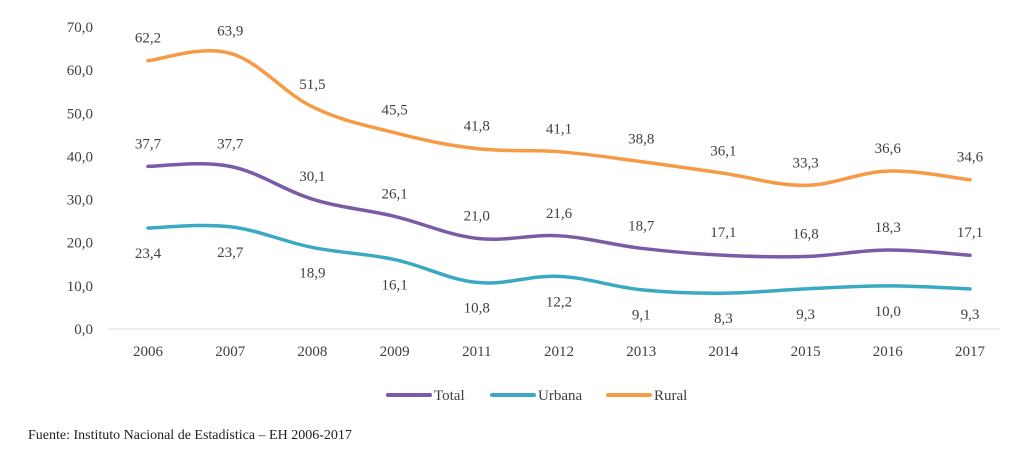 Image resolution: width=1024 pixels, height=462 pixels. What do you see at coordinates (888, 352) in the screenshot?
I see `x-tick-label: 2016` at bounding box center [888, 352].